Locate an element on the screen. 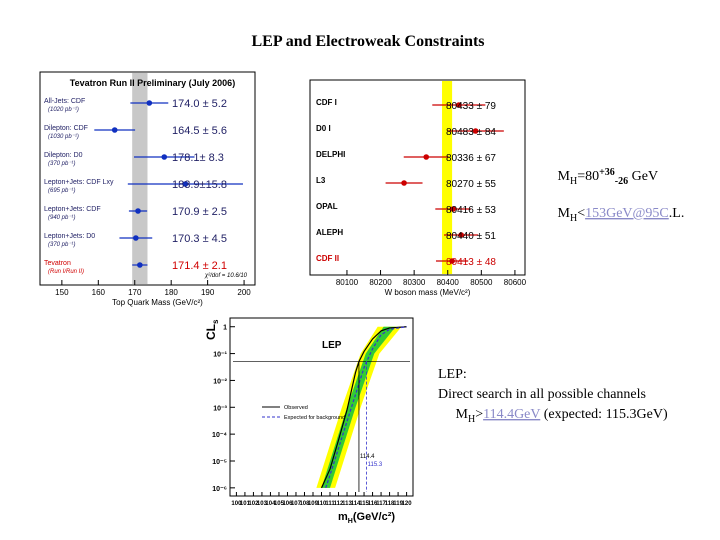 This screenshot has height=540, width=720. series-line is located at coordinates (366, 407).